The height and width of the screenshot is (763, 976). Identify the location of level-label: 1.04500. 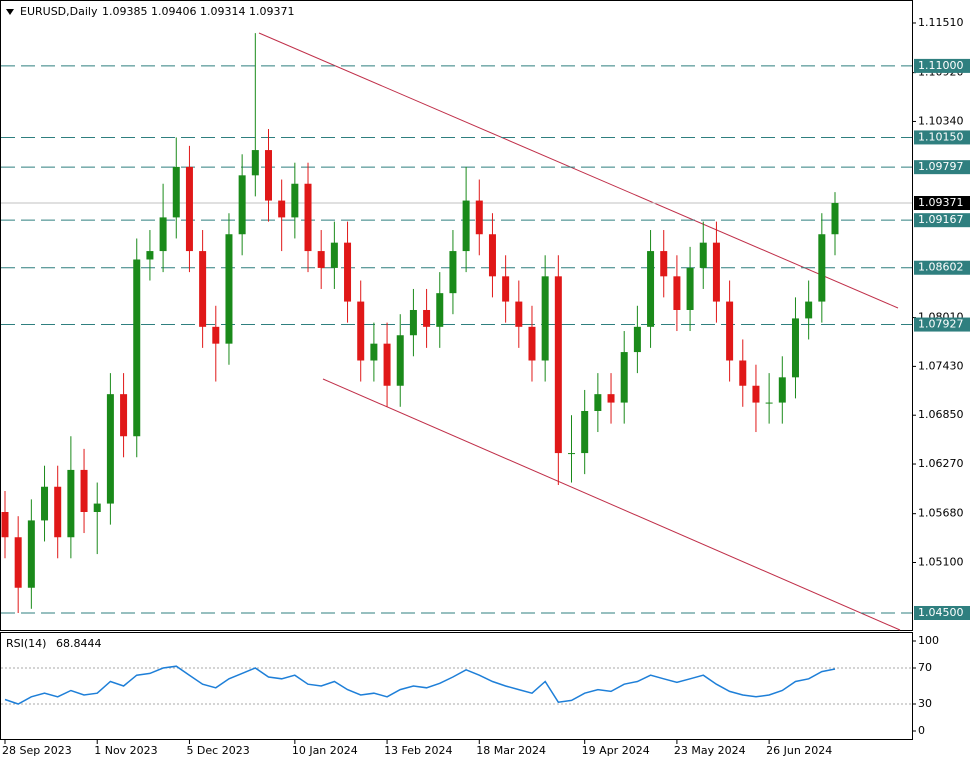
(941, 612).